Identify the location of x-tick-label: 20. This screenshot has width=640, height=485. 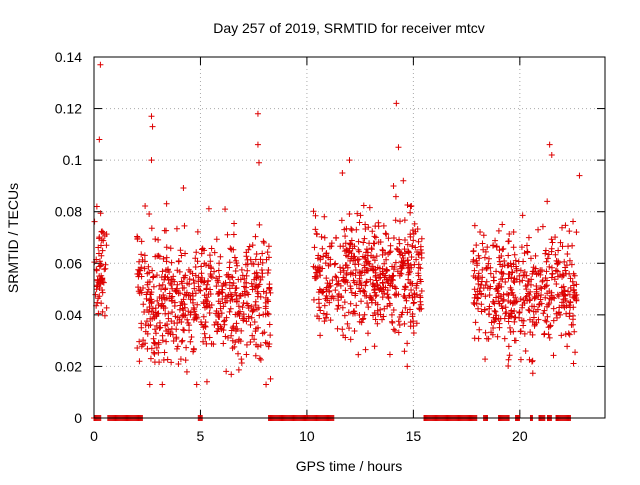
(520, 436).